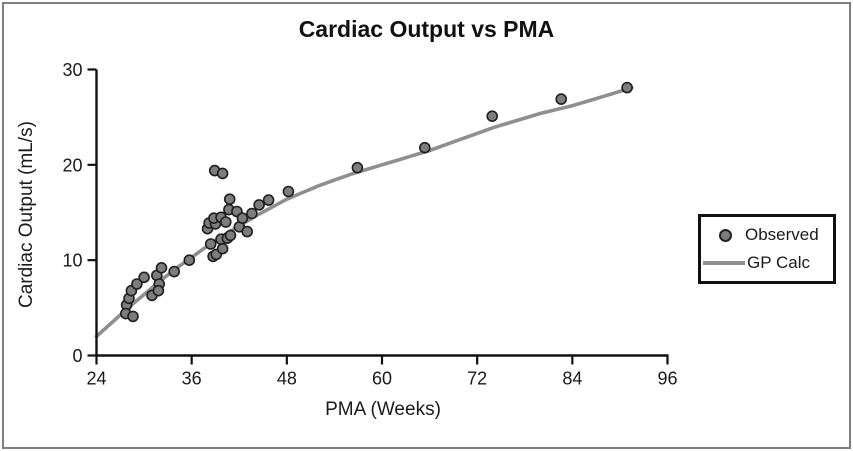 The height and width of the screenshot is (451, 853). What do you see at coordinates (572, 379) in the screenshot?
I see `x-tick-label: 84` at bounding box center [572, 379].